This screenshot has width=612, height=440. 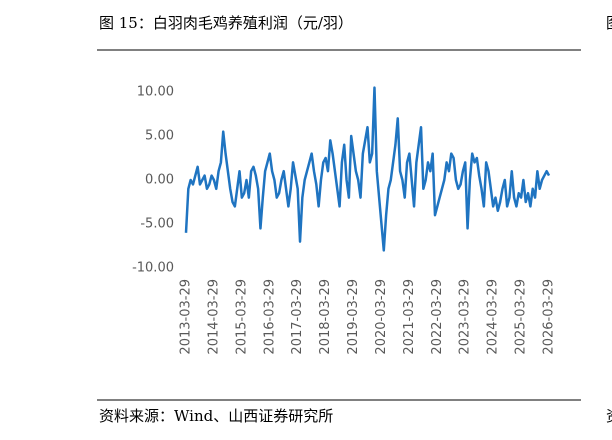 What do you see at coordinates (216, 416) in the screenshot?
I see `source: 资料来源：Wind、山西证券研究所` at bounding box center [216, 416].